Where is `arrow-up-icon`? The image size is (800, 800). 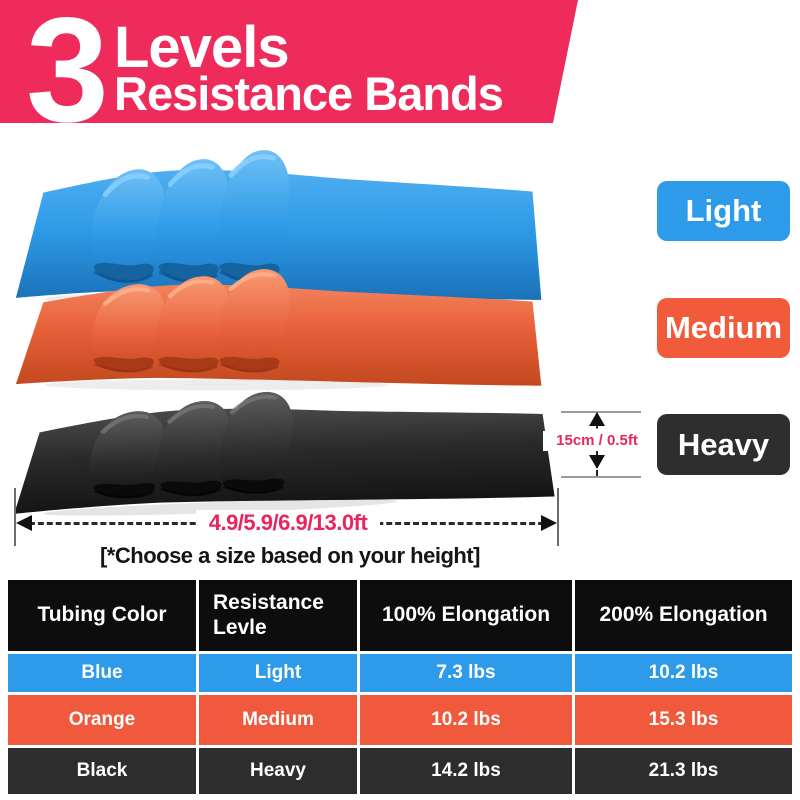
arrow-up-icon is located at coordinates (597, 419).